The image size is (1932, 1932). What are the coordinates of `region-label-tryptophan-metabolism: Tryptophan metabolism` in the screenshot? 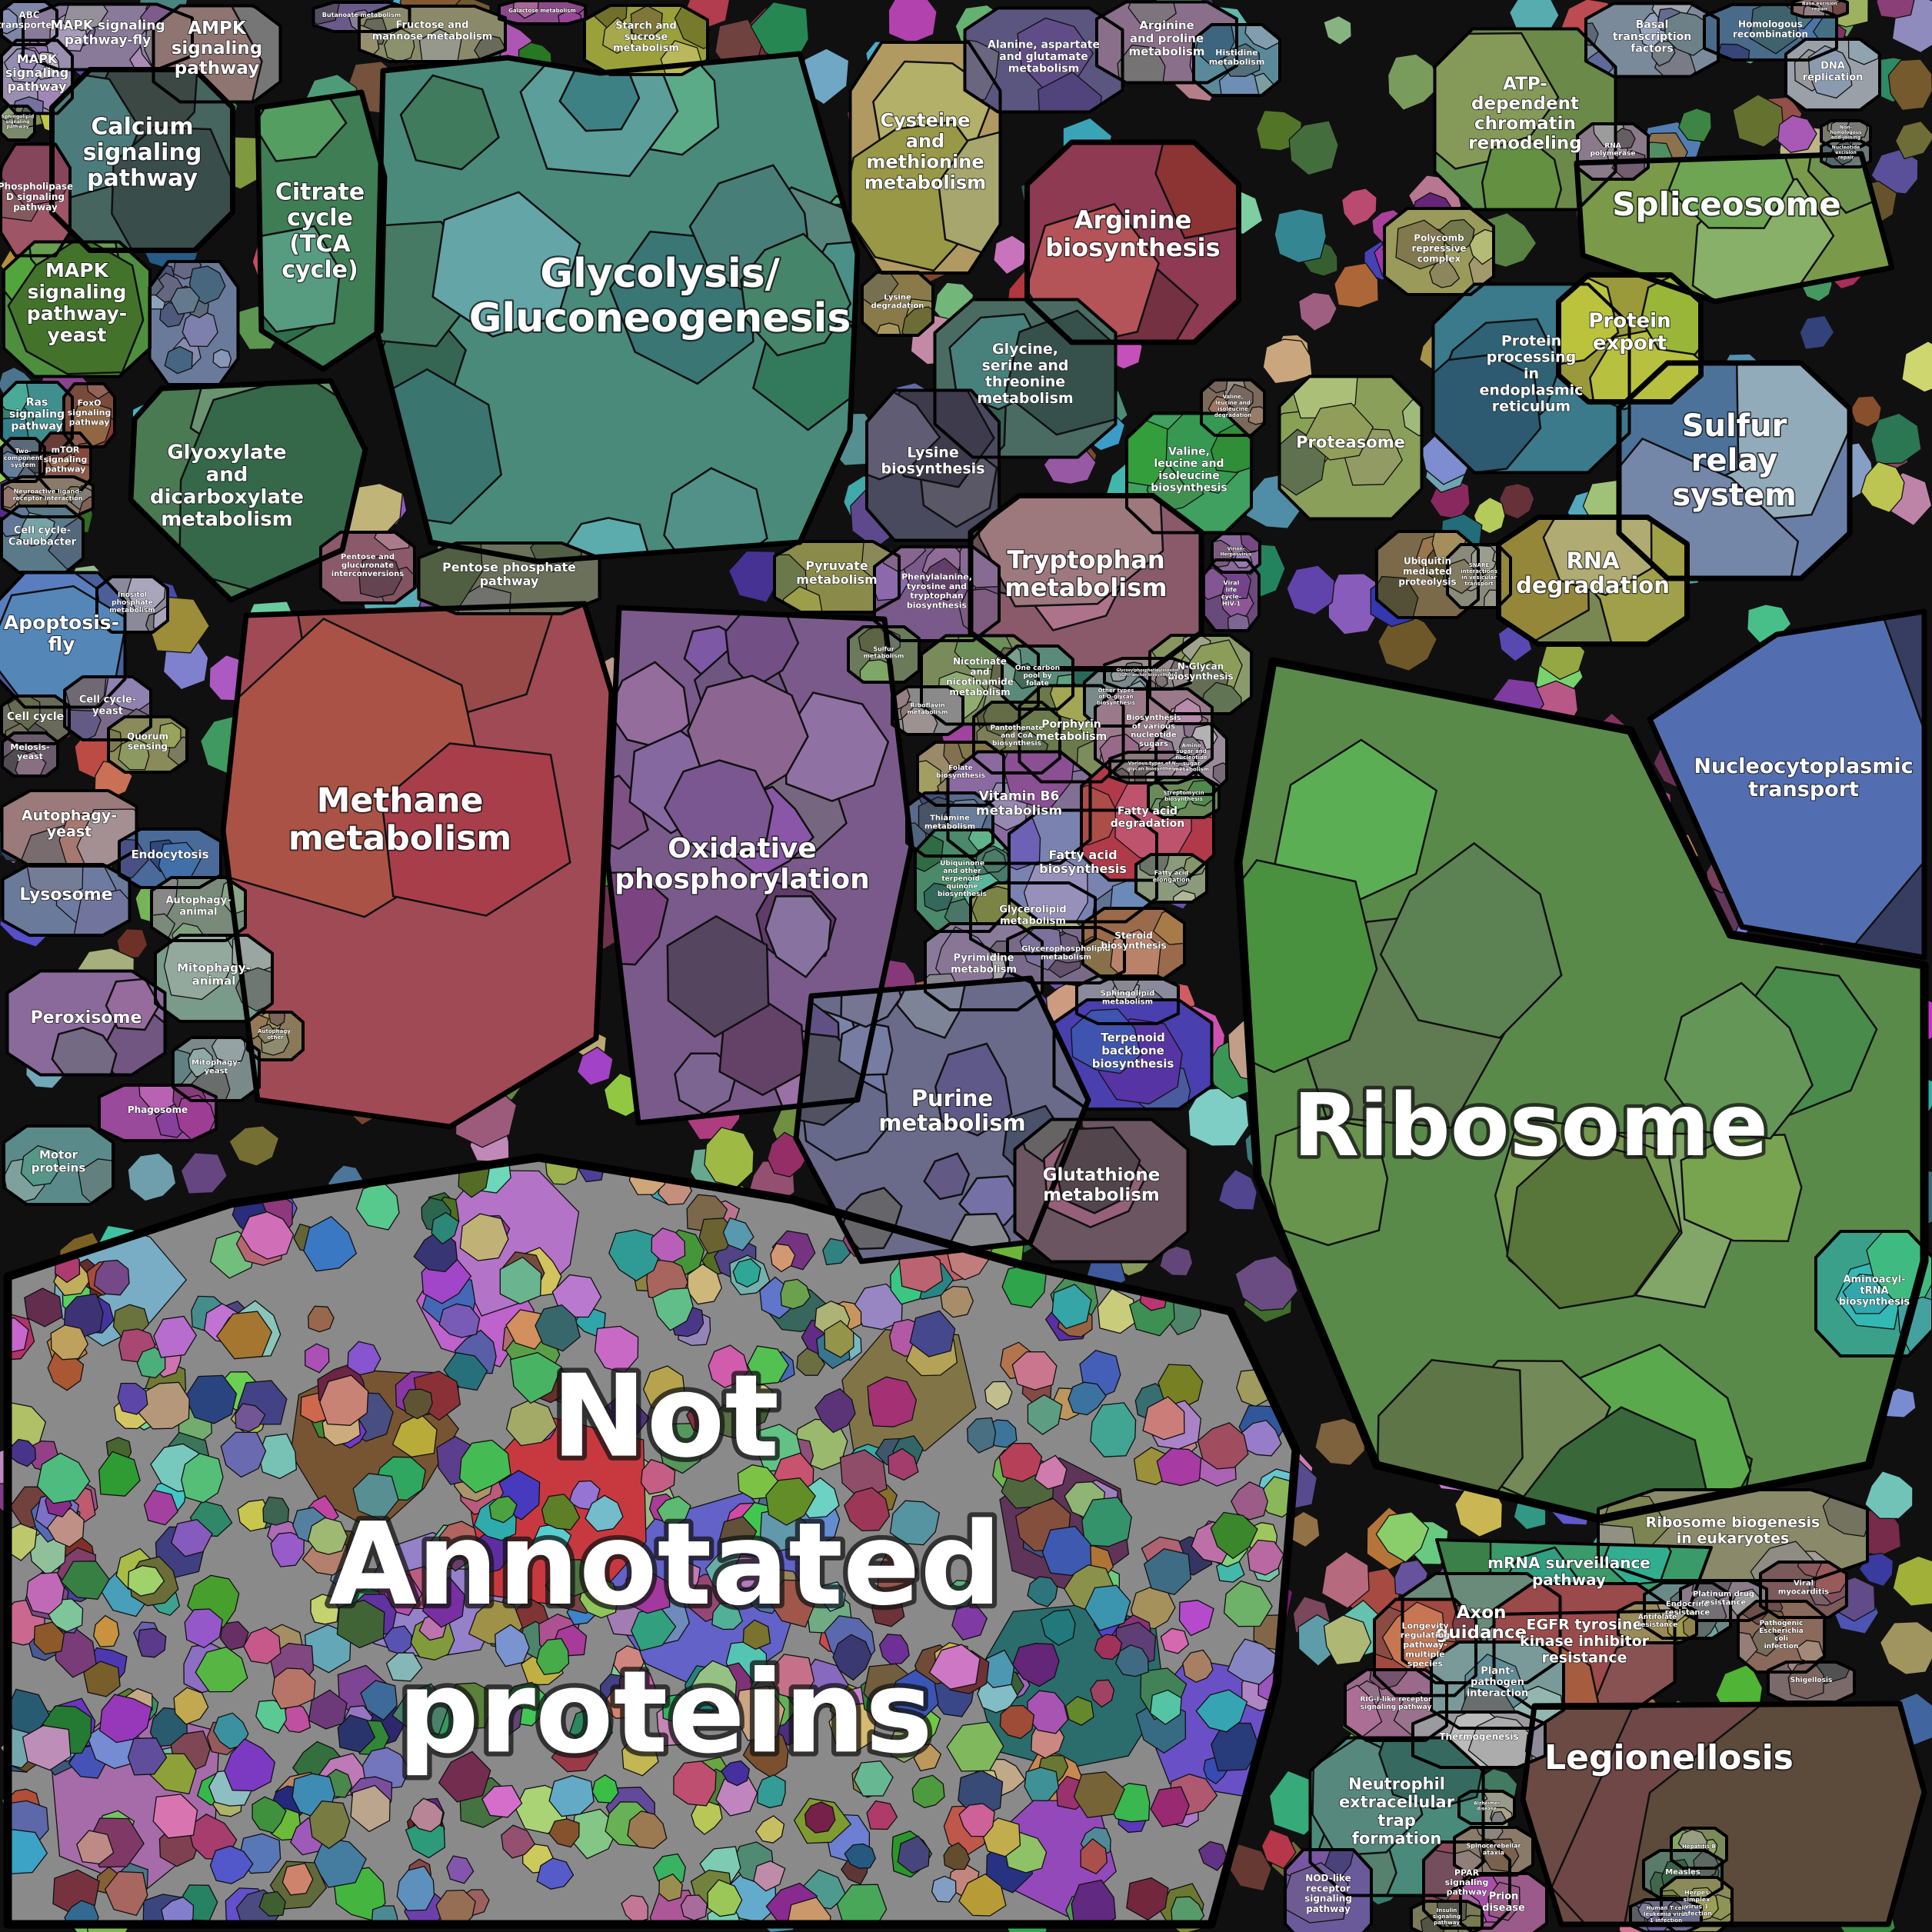 It's located at (1085, 573).